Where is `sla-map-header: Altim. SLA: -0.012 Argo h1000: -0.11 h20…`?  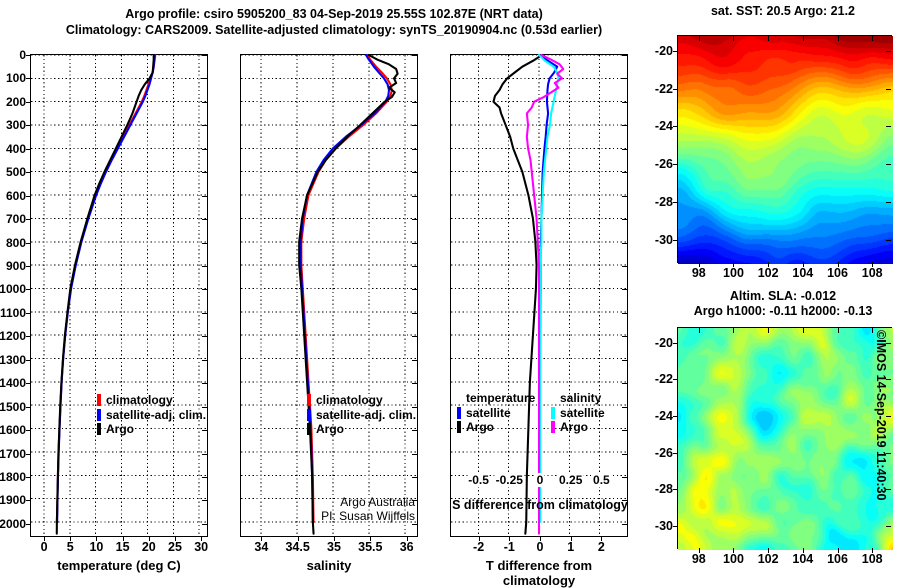 sla-map-header: Altim. SLA: -0.012 Argo h1000: -0.11 h20… is located at coordinates (783, 304).